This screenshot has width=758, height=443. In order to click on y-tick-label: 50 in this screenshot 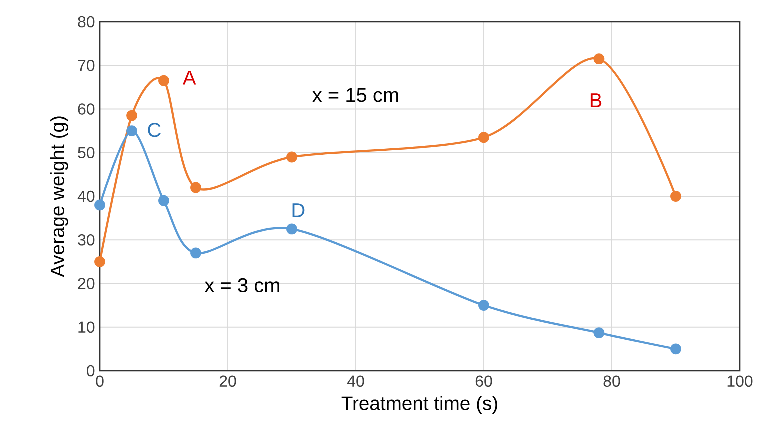, I will do `click(86, 153)`.